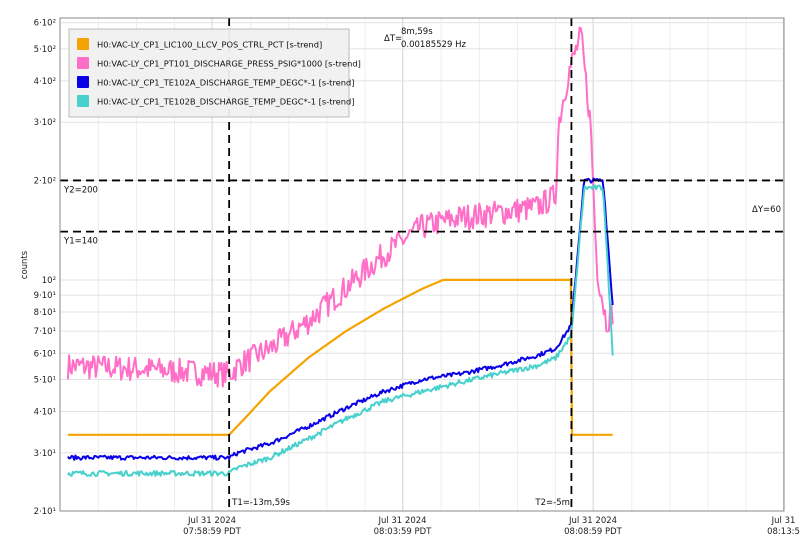  I want to click on t1-label: T1=-13m,59s, so click(260, 503).